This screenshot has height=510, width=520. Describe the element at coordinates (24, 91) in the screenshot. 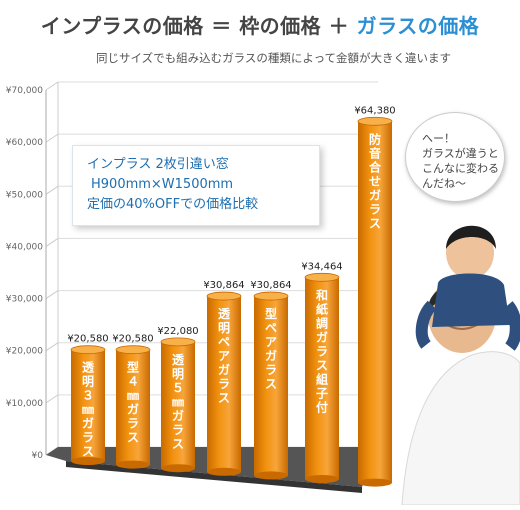

I see `y-tick-label-7: ¥70,000` at that location.